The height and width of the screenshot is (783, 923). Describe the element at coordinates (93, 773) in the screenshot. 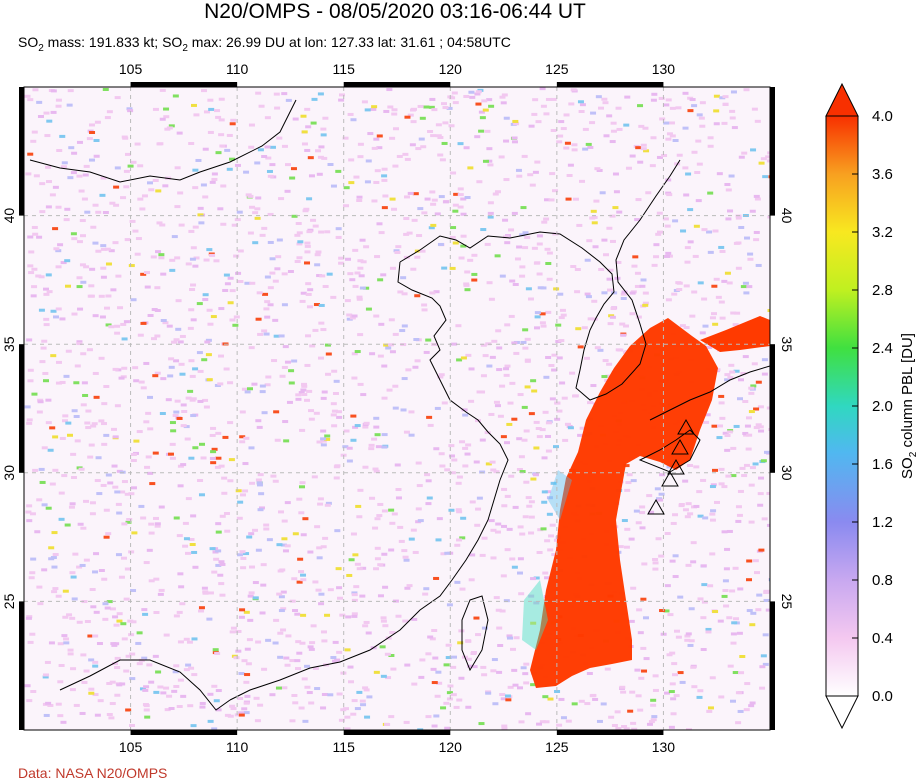

I see `data-credit: Data: NASA N20/OMPS` at that location.